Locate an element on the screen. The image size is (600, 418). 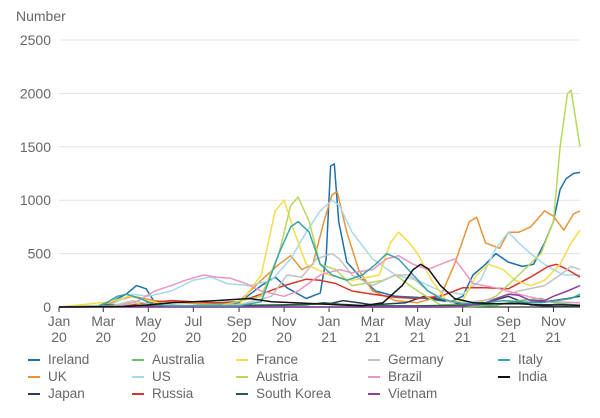
series-line-brazil is located at coordinates (319, 281).